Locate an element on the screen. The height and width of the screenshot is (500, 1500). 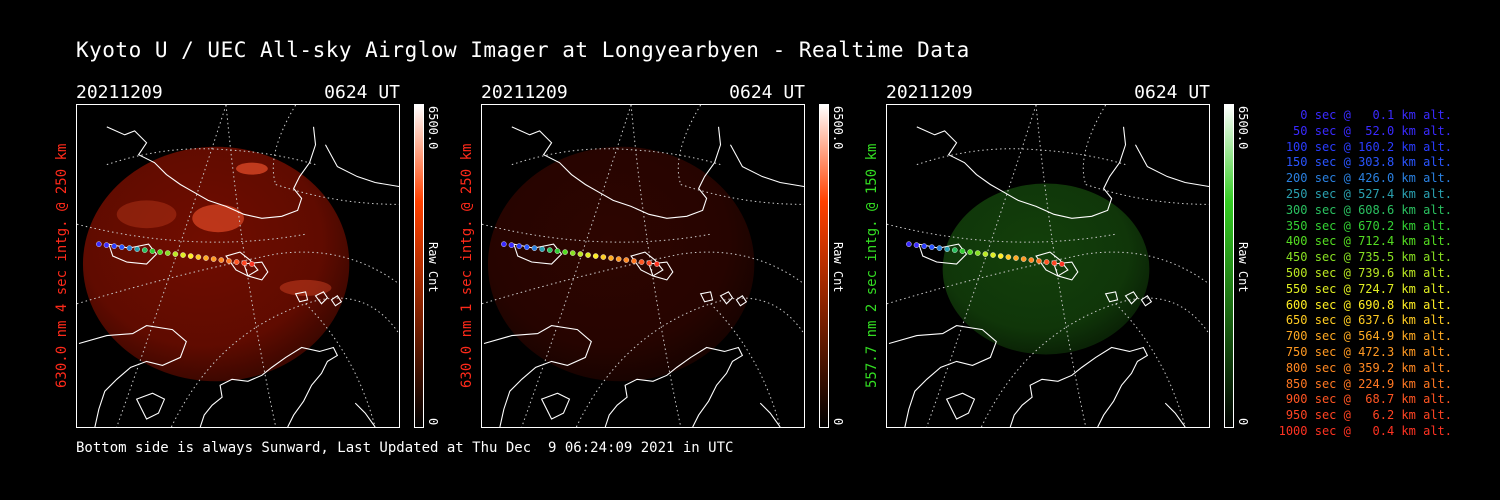
allsky-map-image is located at coordinates (1048, 266).